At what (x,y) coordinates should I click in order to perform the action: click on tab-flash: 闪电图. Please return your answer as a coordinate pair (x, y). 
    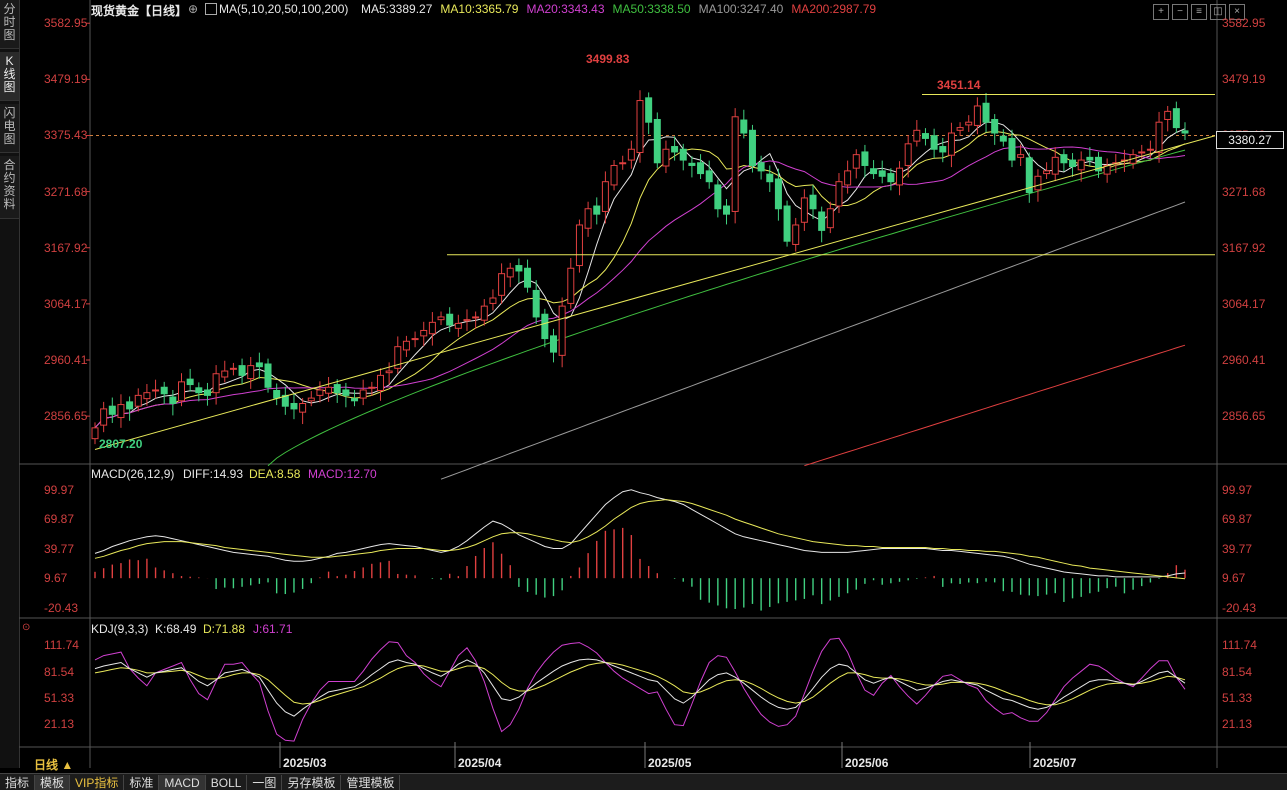
    Looking at the image, I should click on (9, 128).